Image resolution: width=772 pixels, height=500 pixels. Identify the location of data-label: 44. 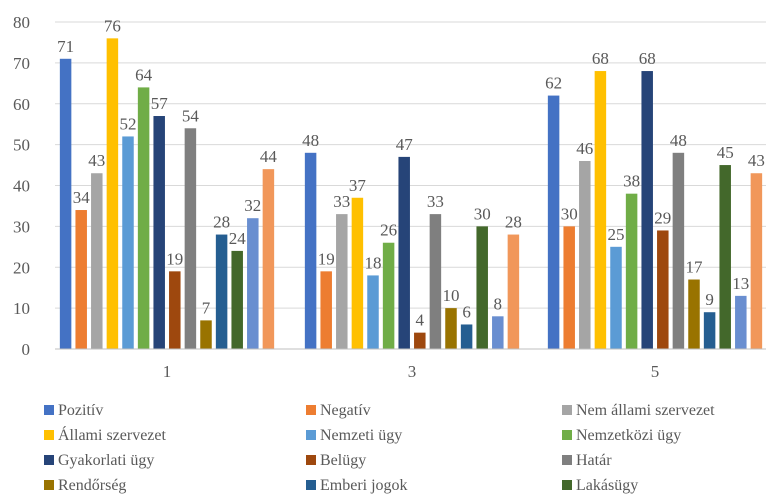
(269, 156).